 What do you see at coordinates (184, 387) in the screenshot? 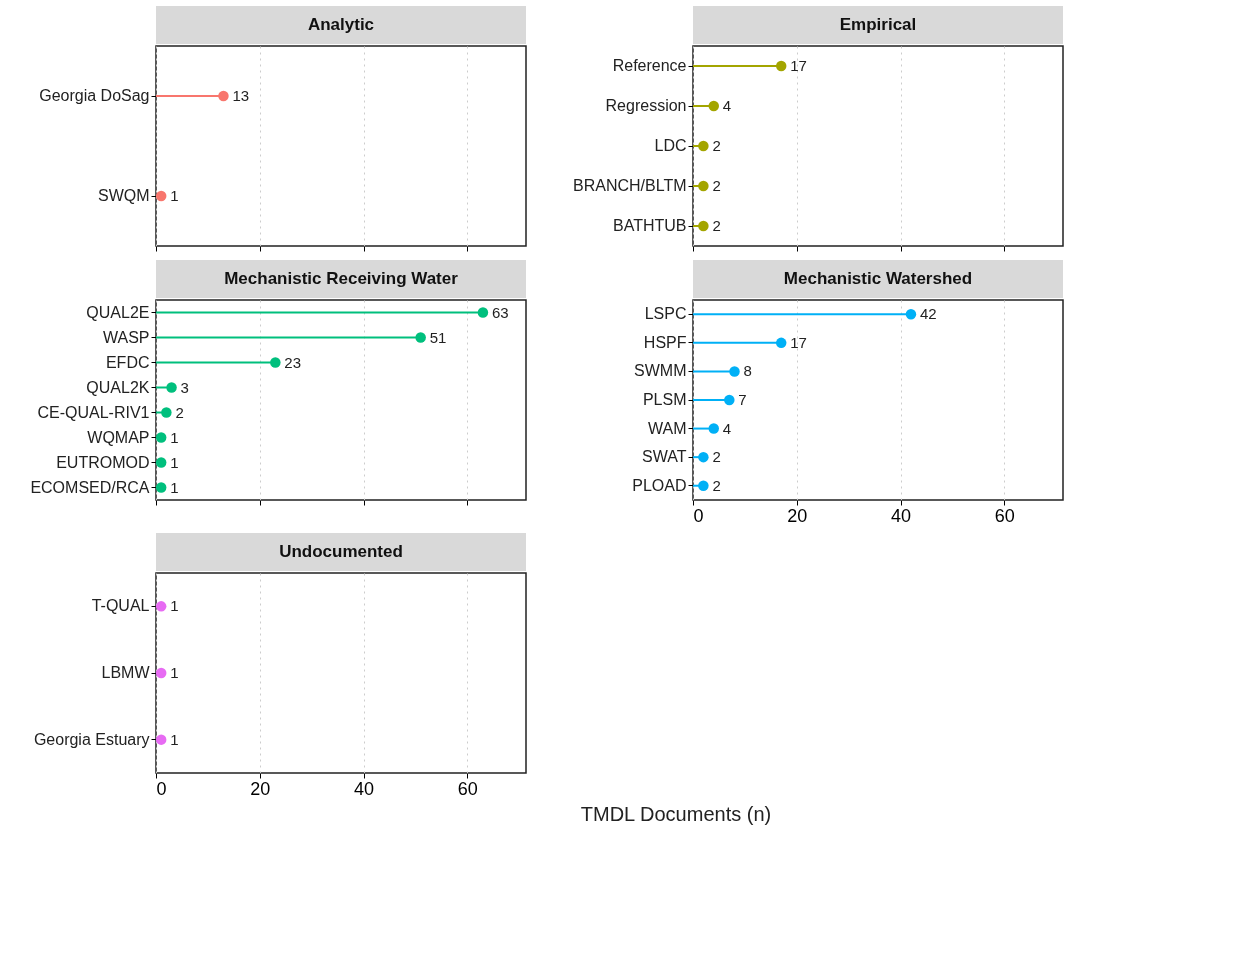
I see `data-label: 3` at bounding box center [184, 387].